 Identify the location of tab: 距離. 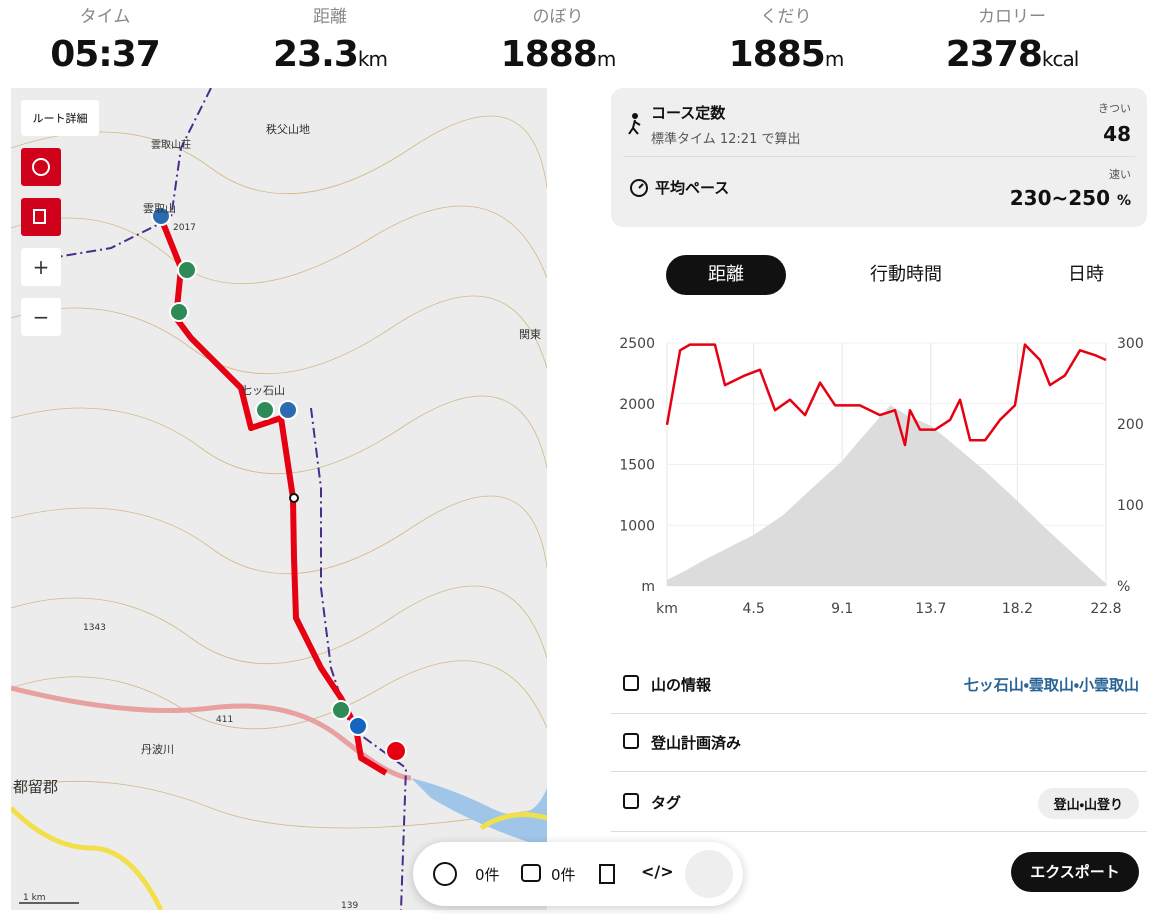
(726, 275).